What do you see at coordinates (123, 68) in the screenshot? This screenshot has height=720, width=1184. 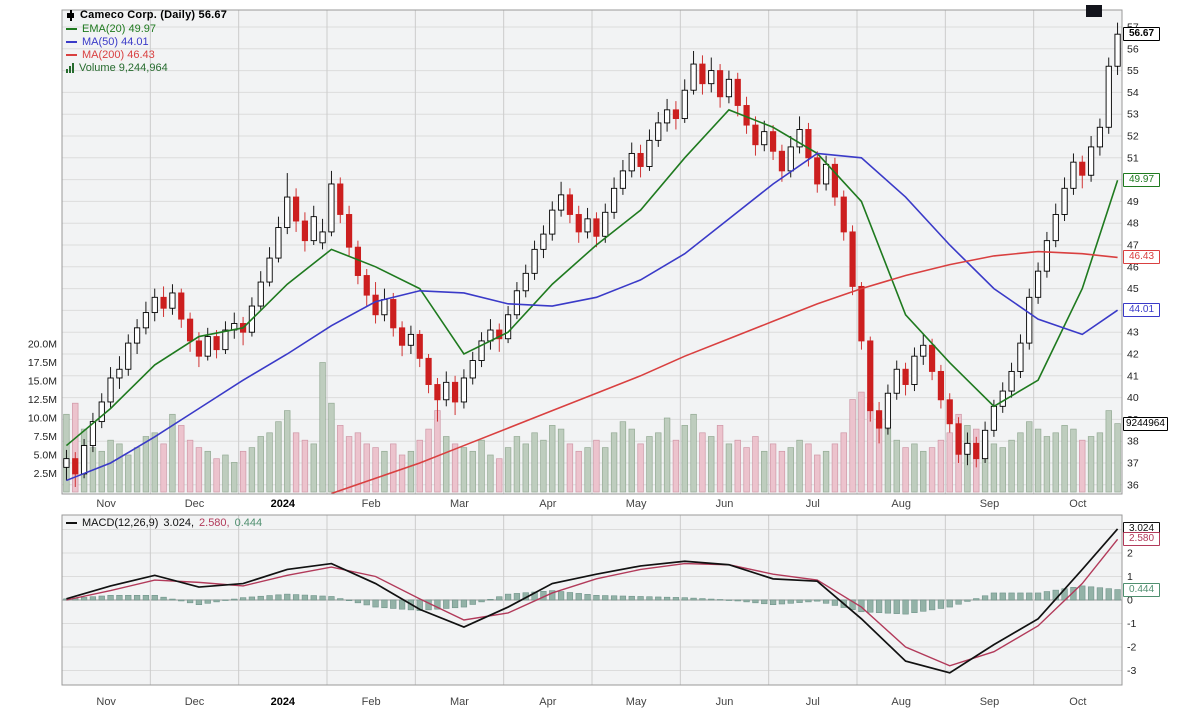 I see `legend-volume-label: Volume 9,244,964` at bounding box center [123, 68].